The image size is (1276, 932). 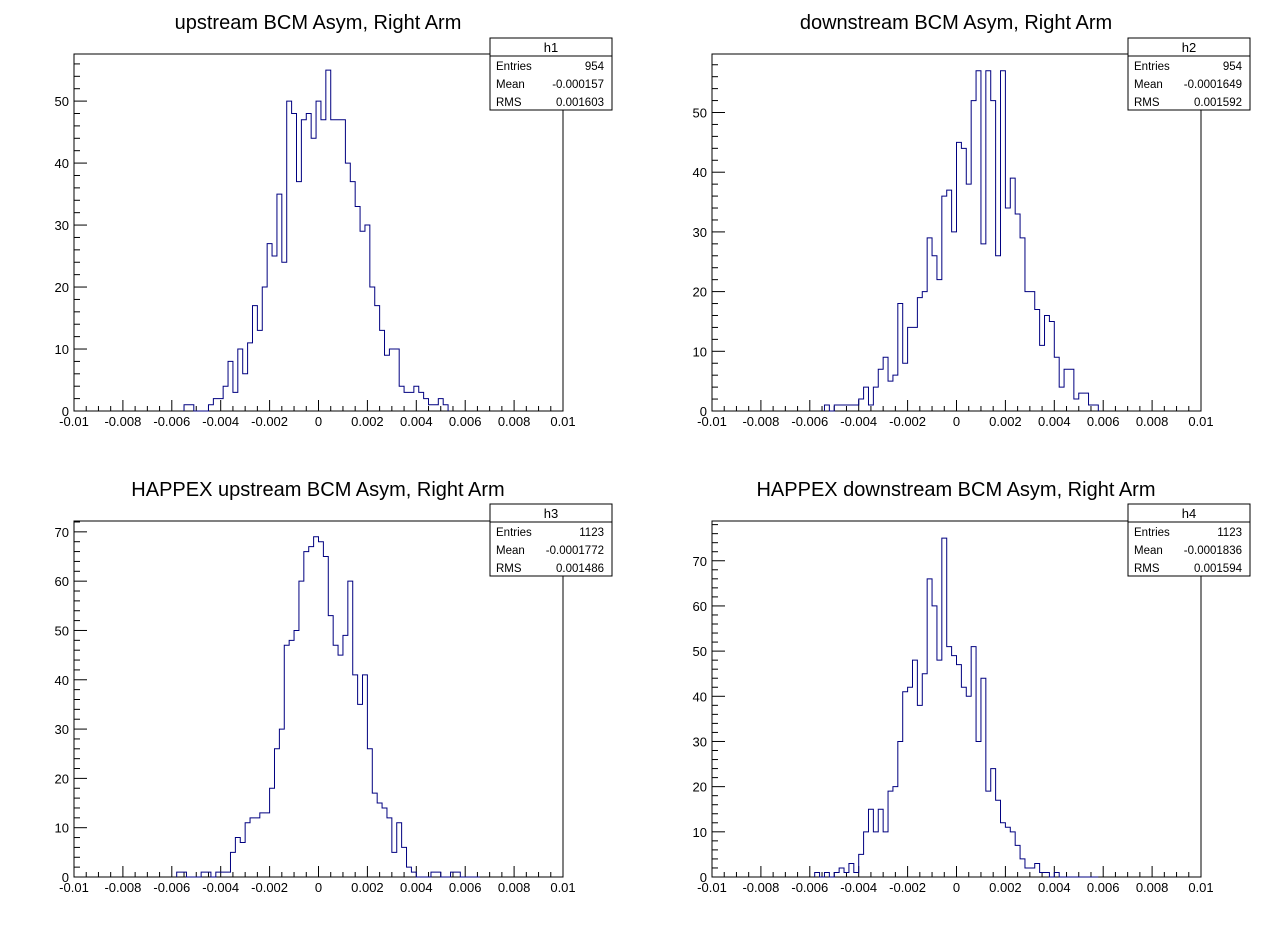 I want to click on stats-box: h2 Entries 954 Mean -0.0001649 RMS 0.001592, so click(x=1189, y=74).